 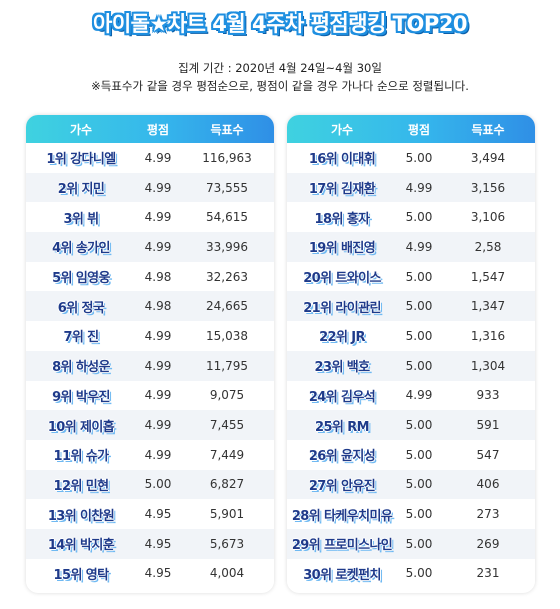 I want to click on votes-value: 273, so click(x=488, y=514).